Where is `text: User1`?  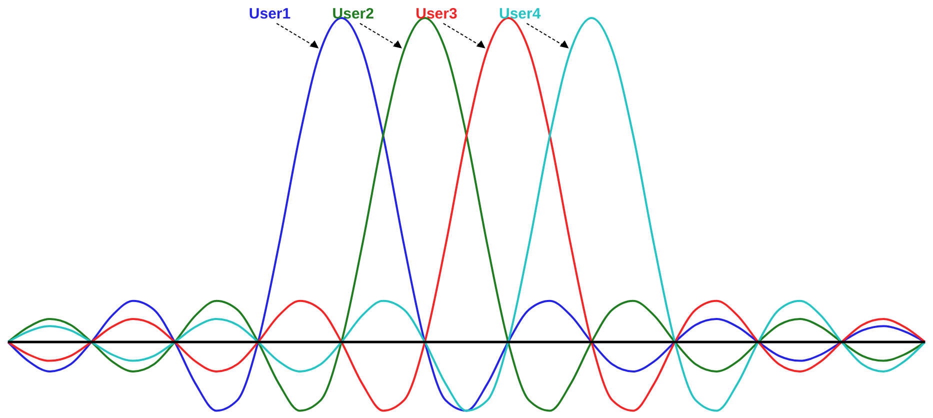 text: User1 is located at coordinates (269, 13).